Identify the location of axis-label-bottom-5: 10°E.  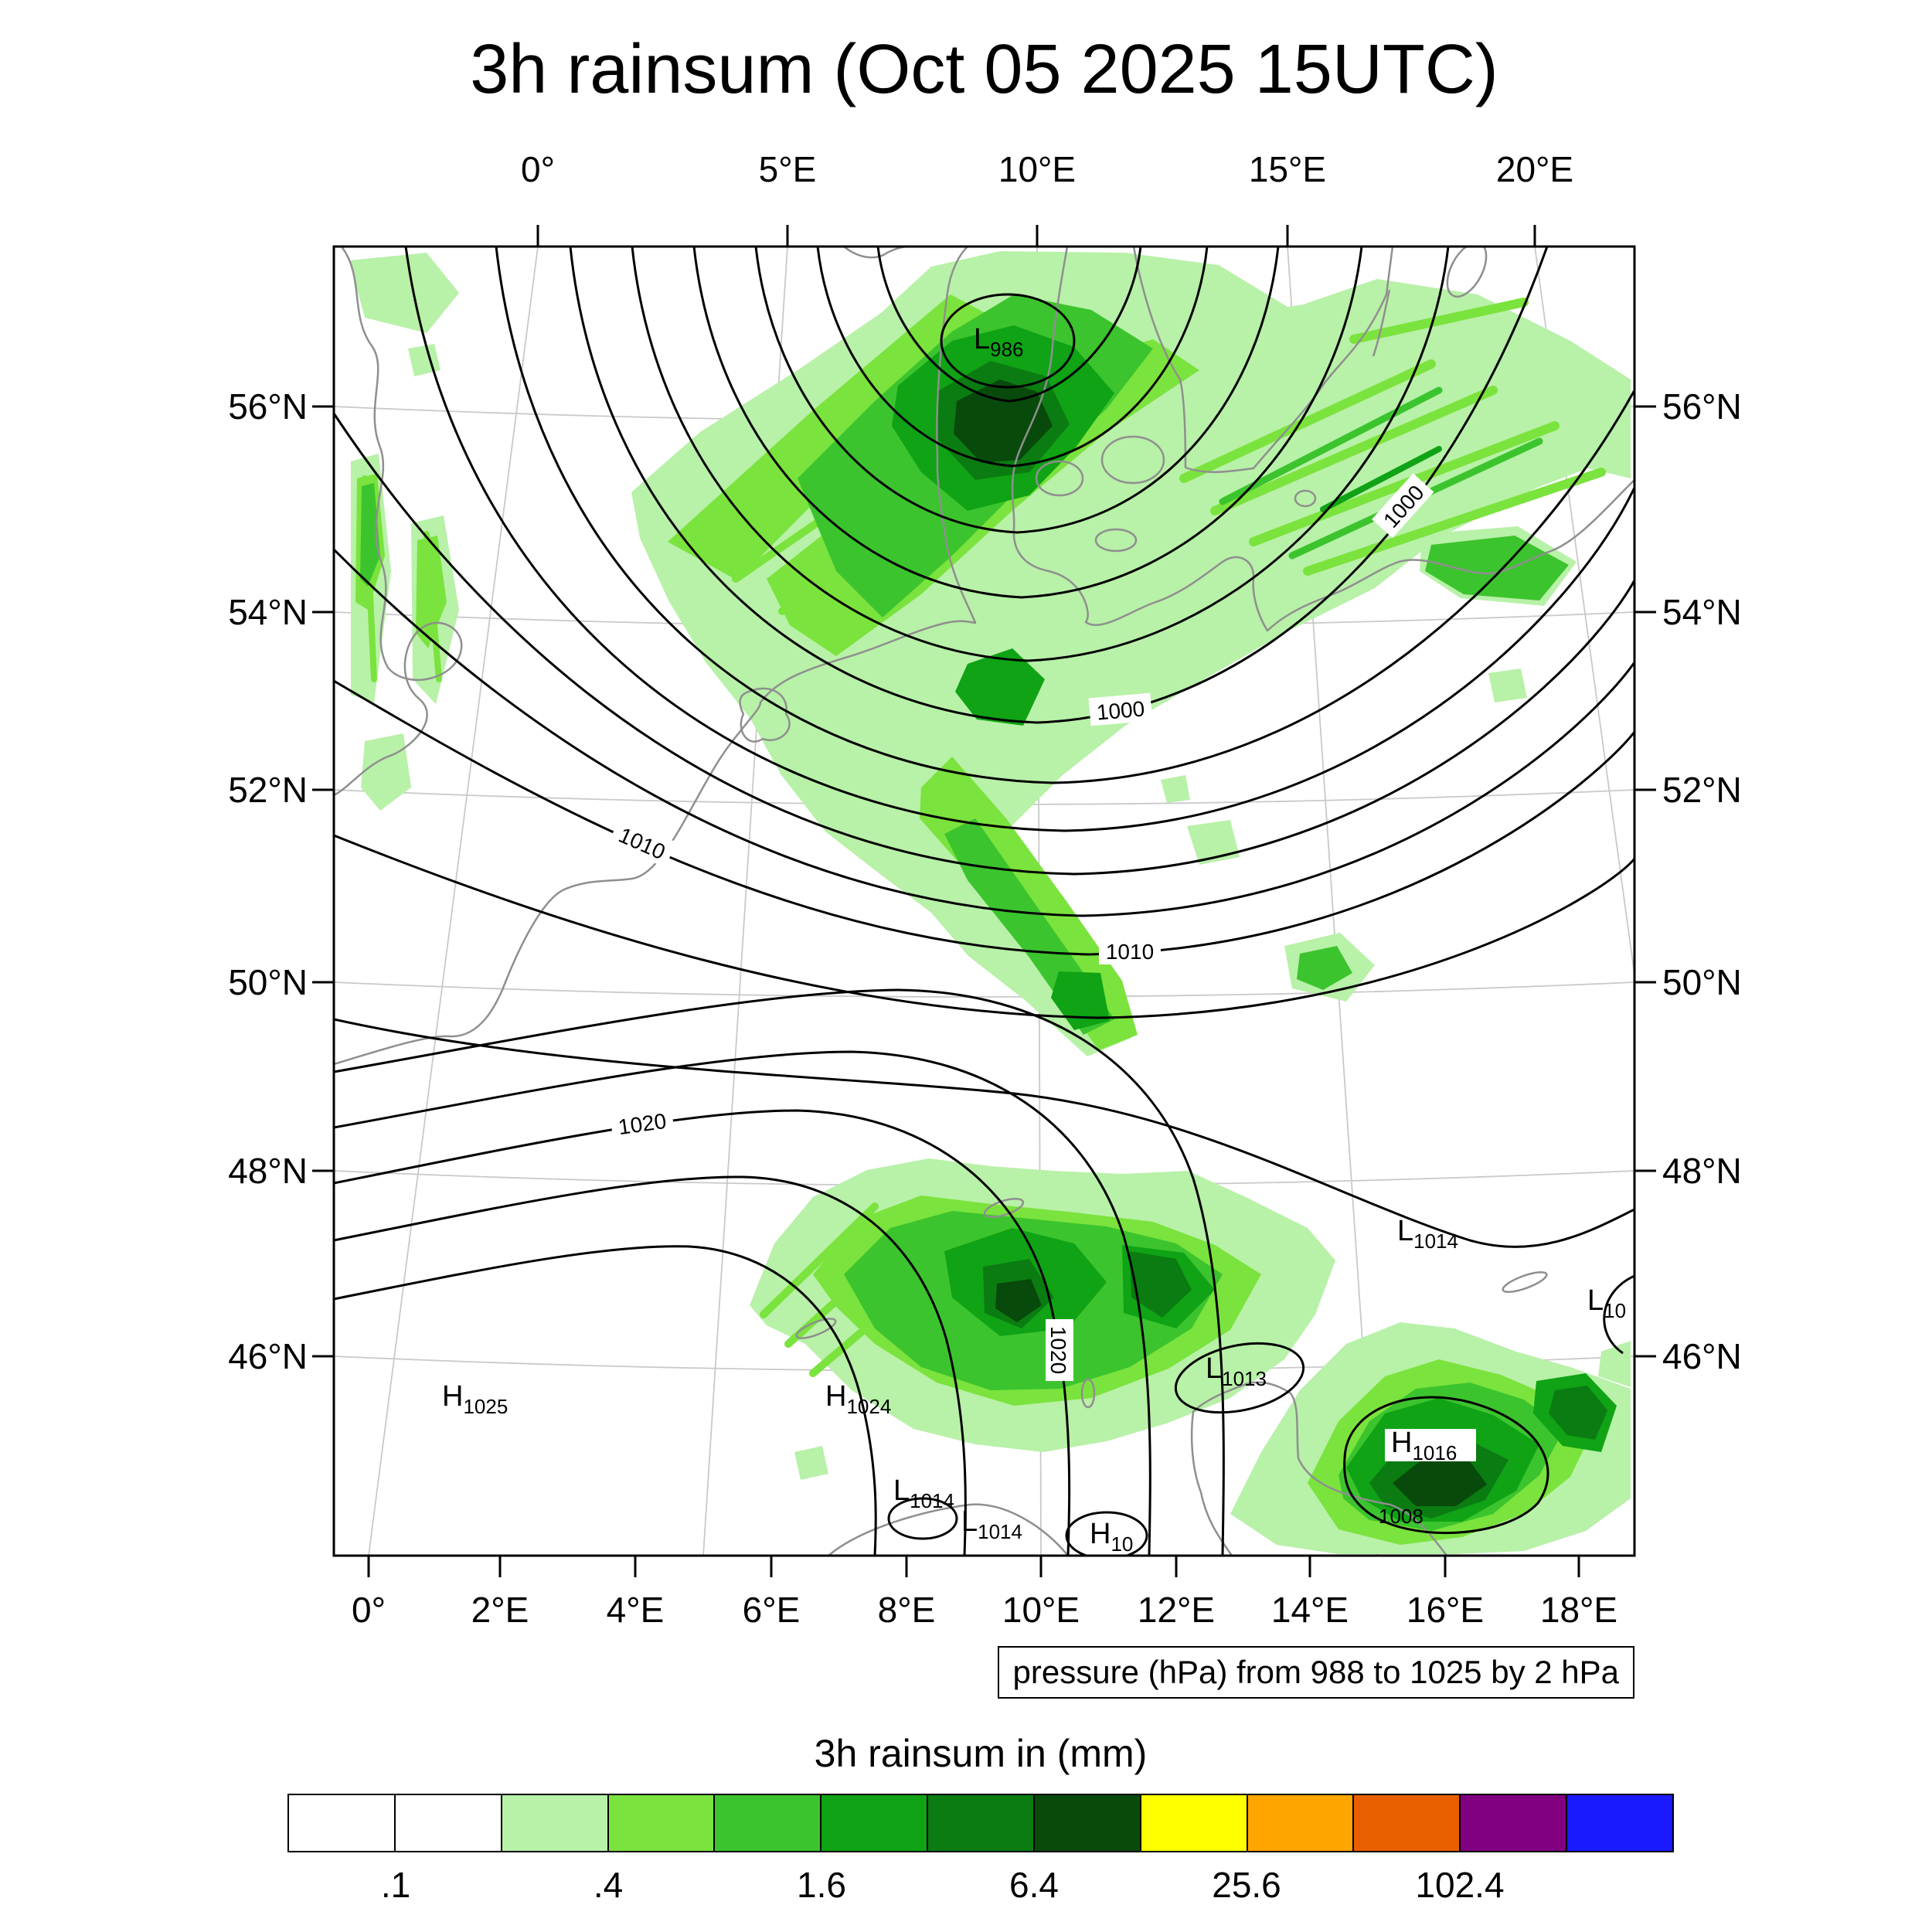
(1041, 1610).